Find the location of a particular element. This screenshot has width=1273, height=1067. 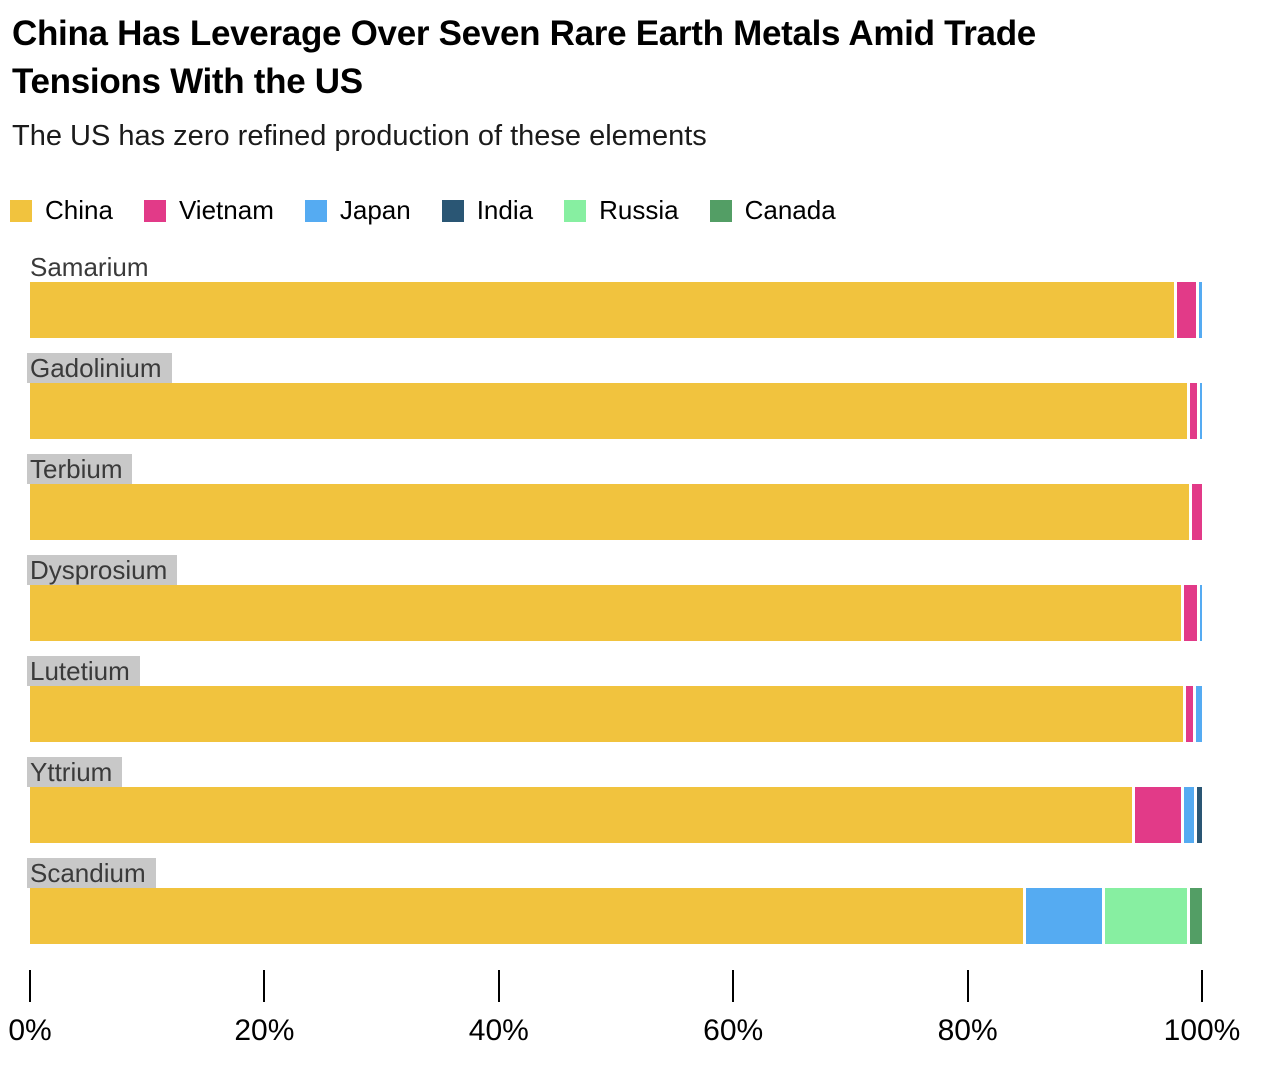

chart-row-lutetium: Lutetium is located at coordinates (614, 699).